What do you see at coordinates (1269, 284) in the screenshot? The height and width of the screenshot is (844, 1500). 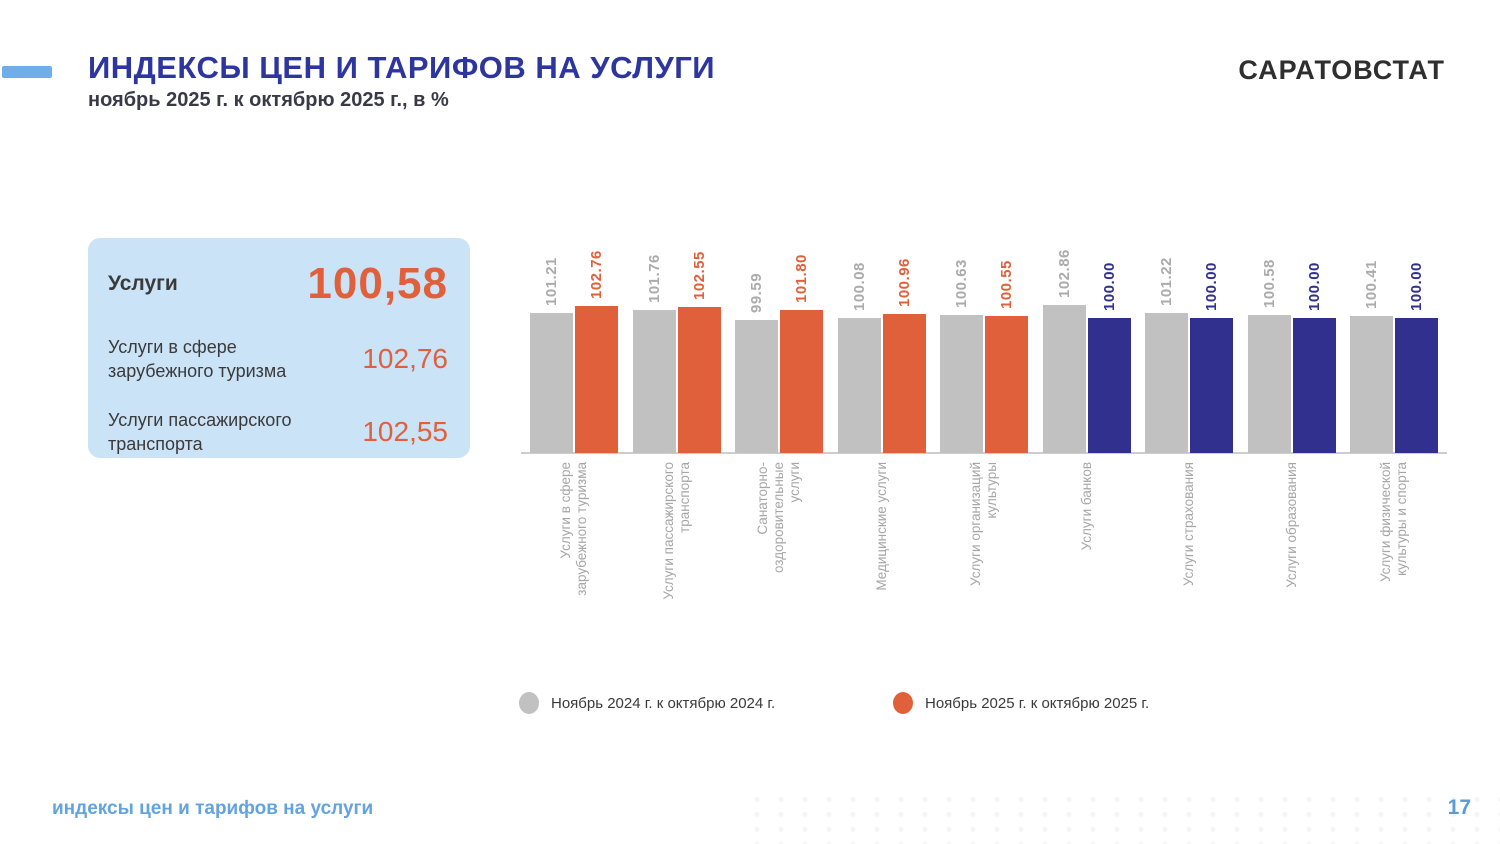 I see `bar-value-label: 100.58` at bounding box center [1269, 284].